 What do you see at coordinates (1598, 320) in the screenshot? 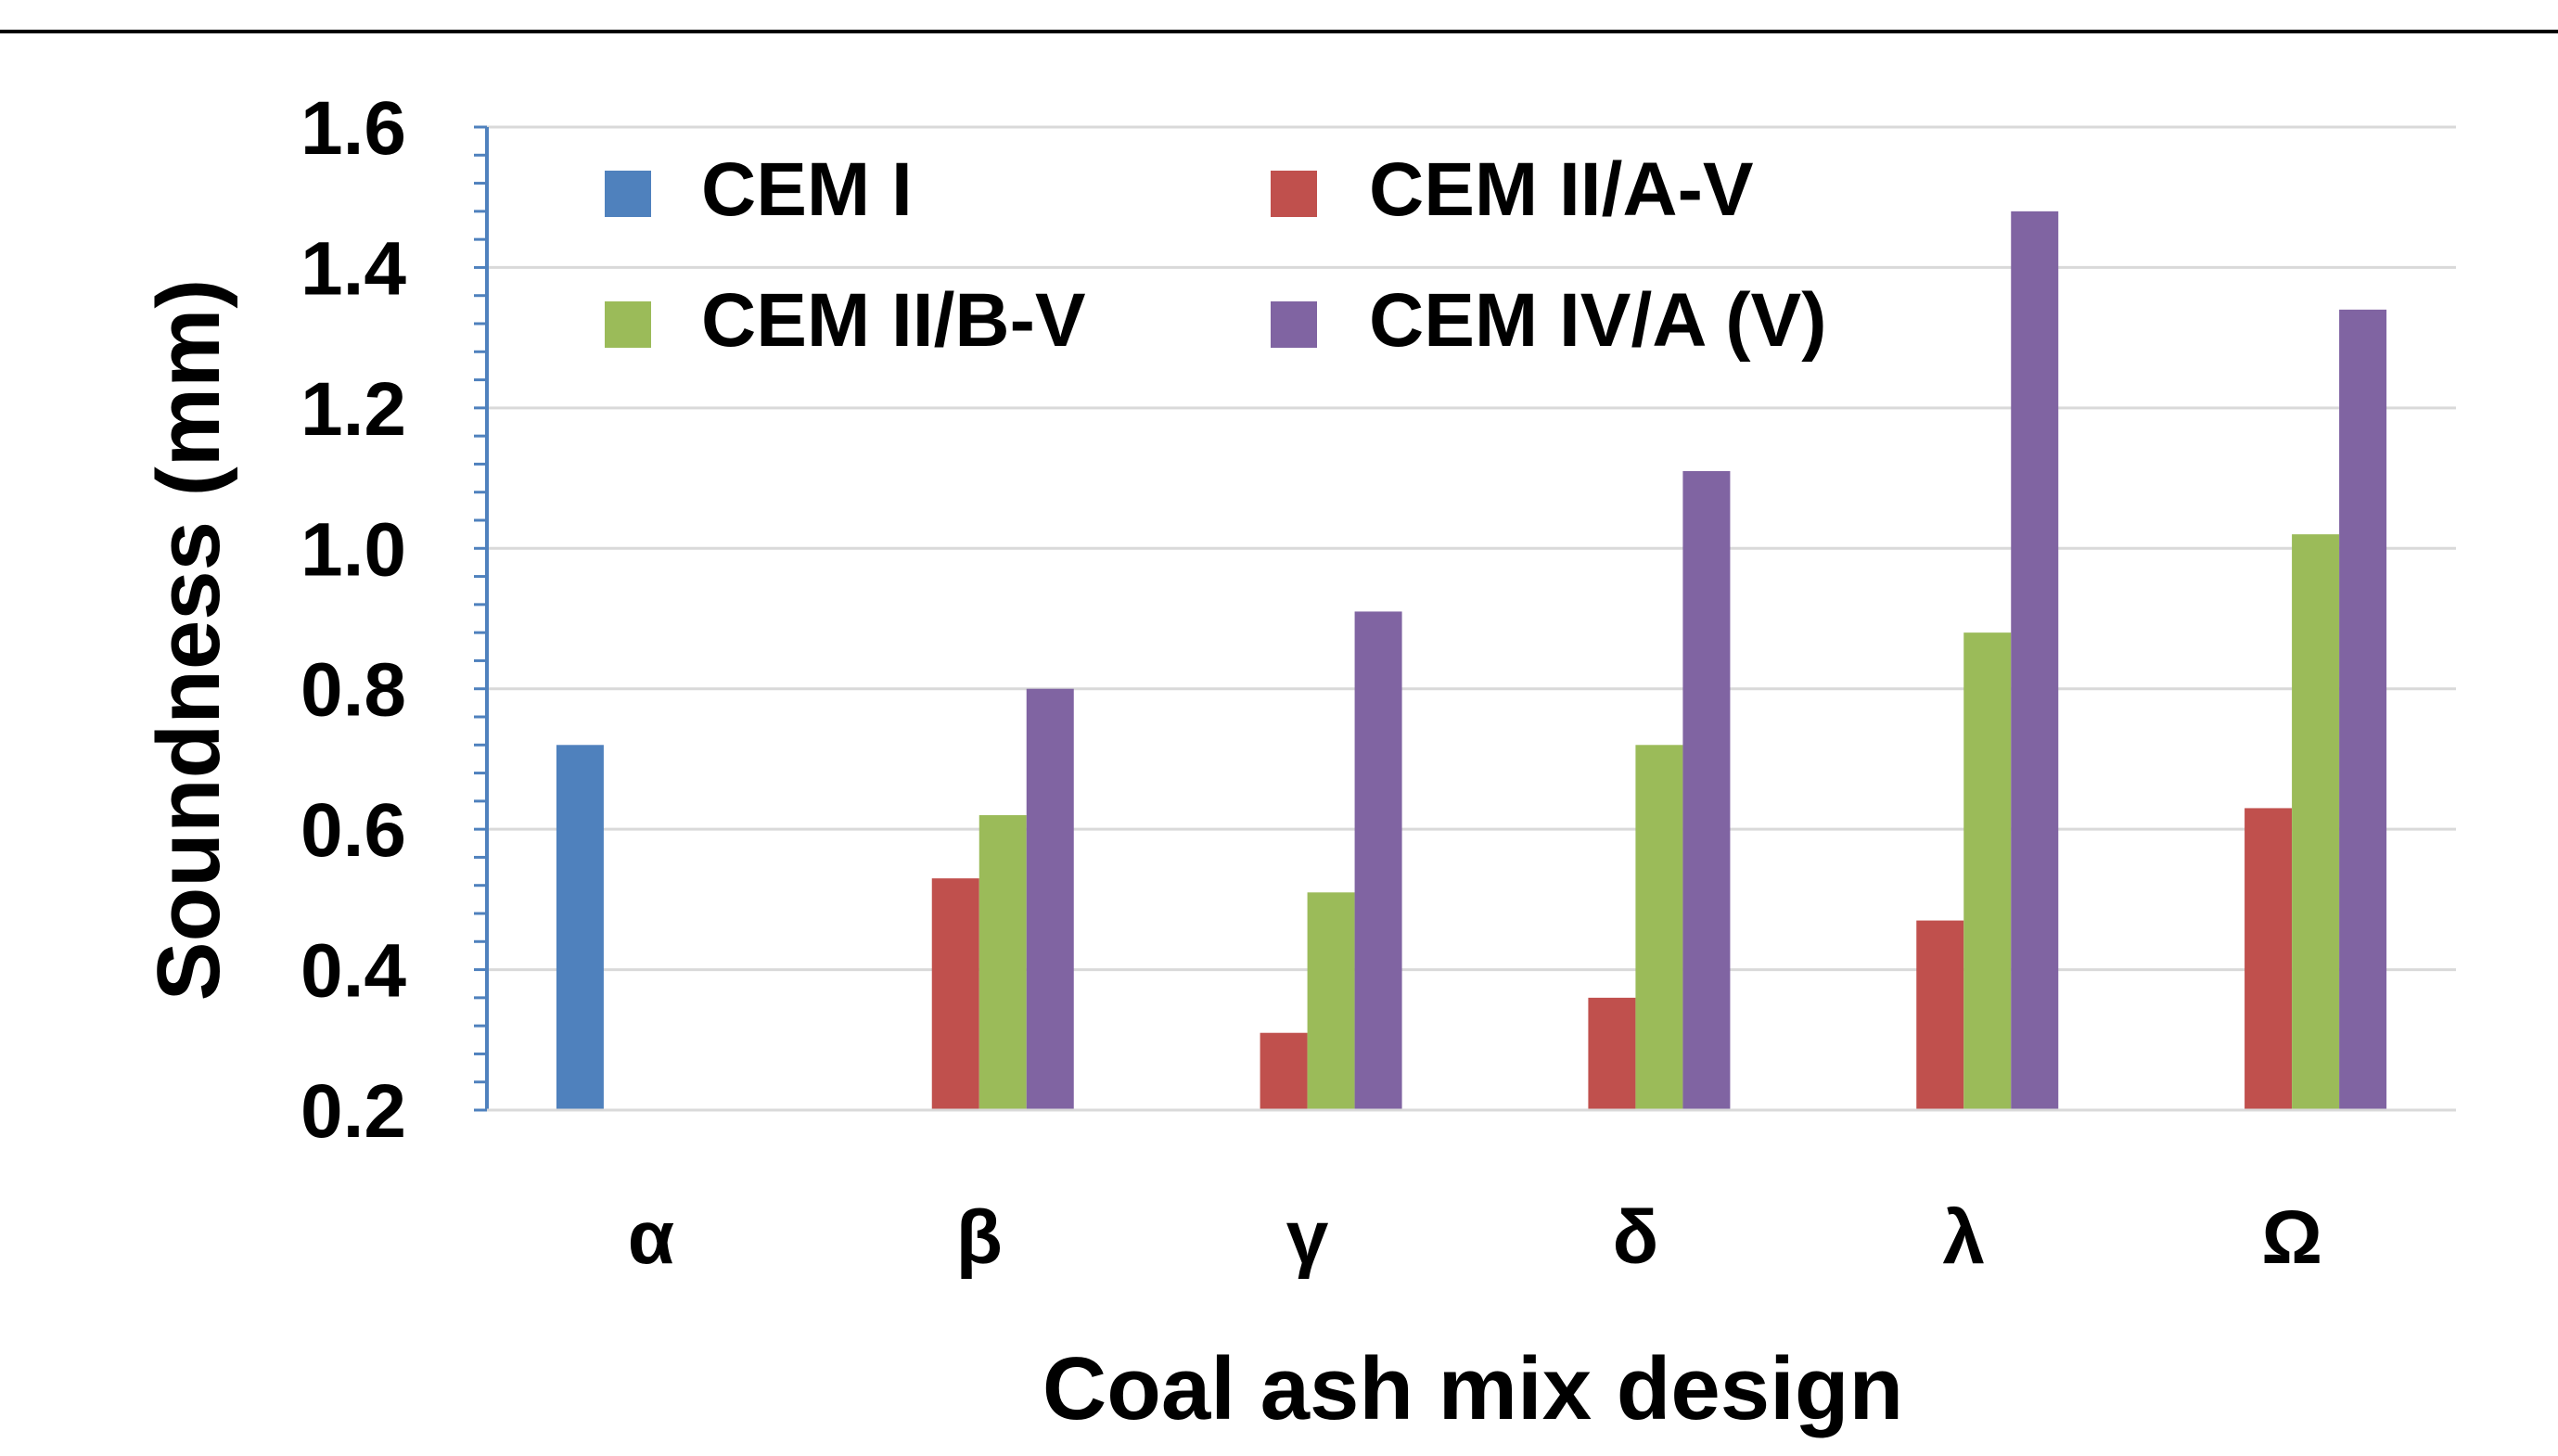
I see `legend-label: CEM IV/A (V)` at bounding box center [1598, 320].